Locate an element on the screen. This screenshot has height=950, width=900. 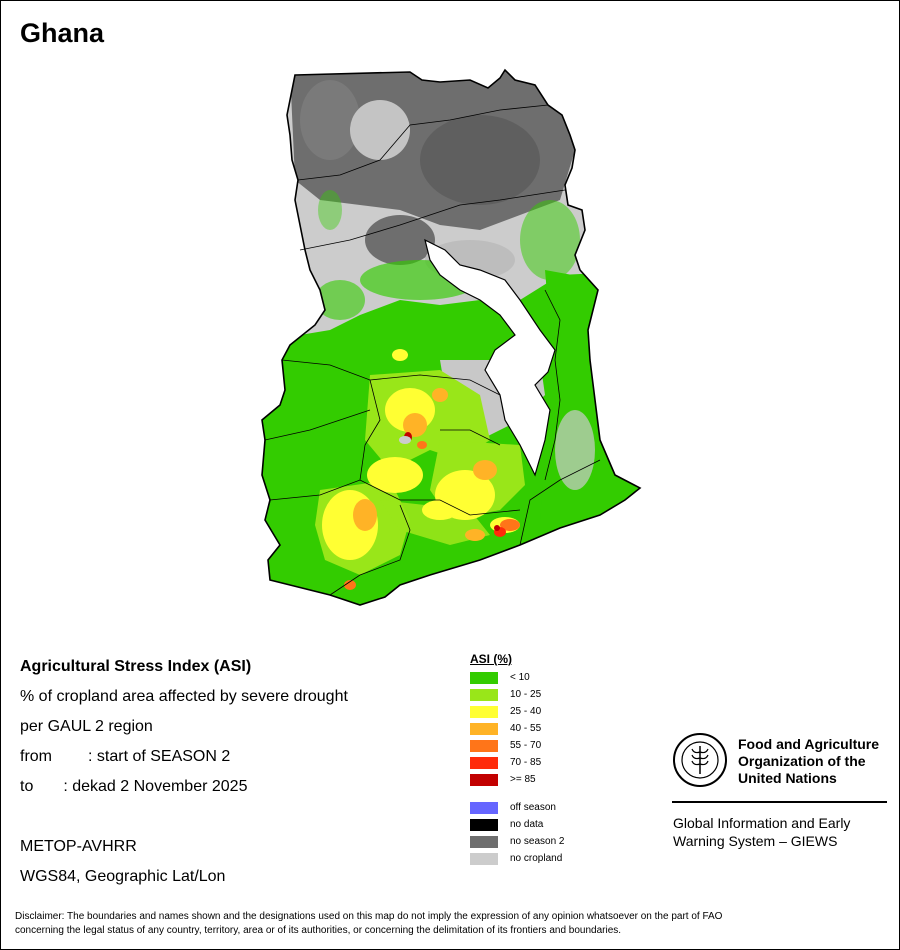
legend-label: >= 85 is located at coordinates (523, 779).